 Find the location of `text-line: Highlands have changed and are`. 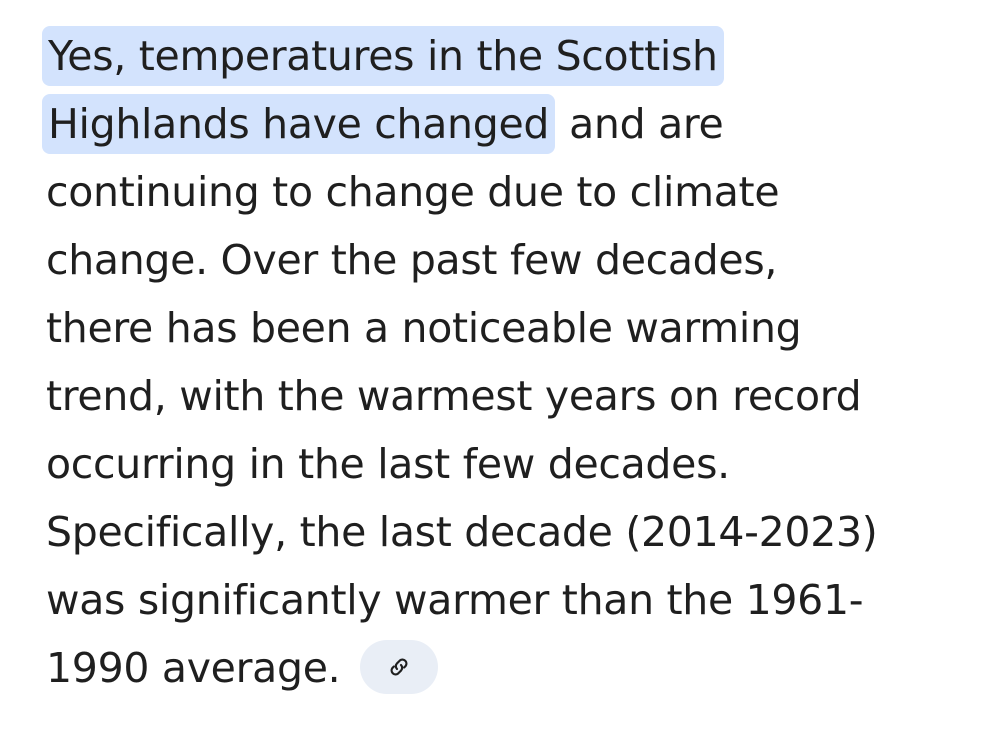

text-line: Highlands have changed and are is located at coordinates (514, 124).